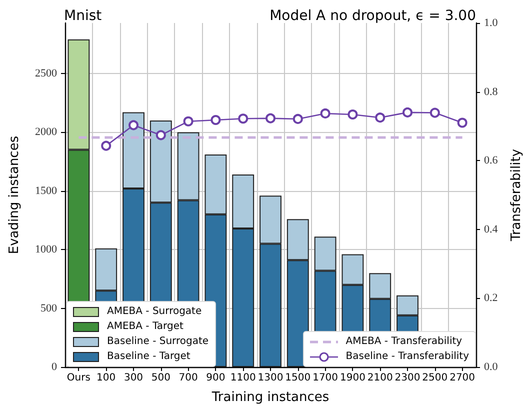 The image size is (531, 409). I want to click on y2-tick-label: 0.6, so click(491, 160).